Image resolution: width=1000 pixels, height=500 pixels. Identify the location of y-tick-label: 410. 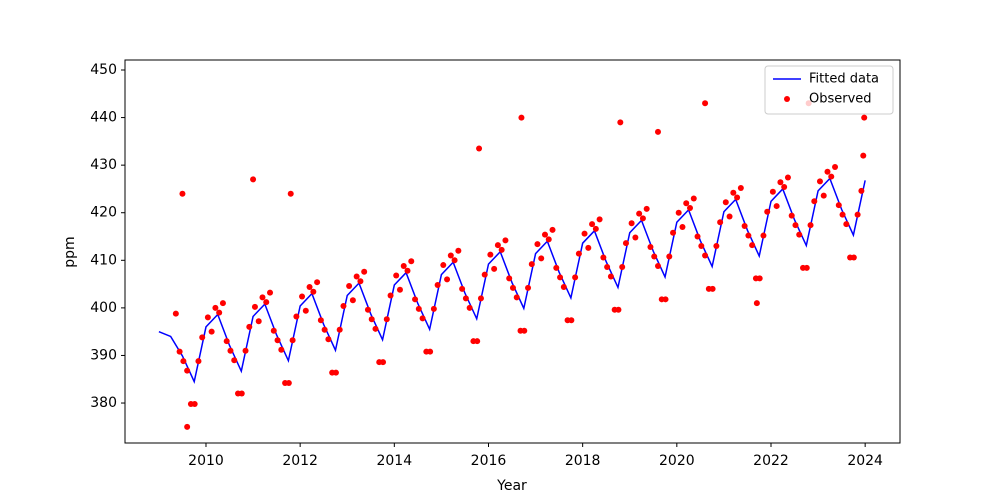
(103, 260).